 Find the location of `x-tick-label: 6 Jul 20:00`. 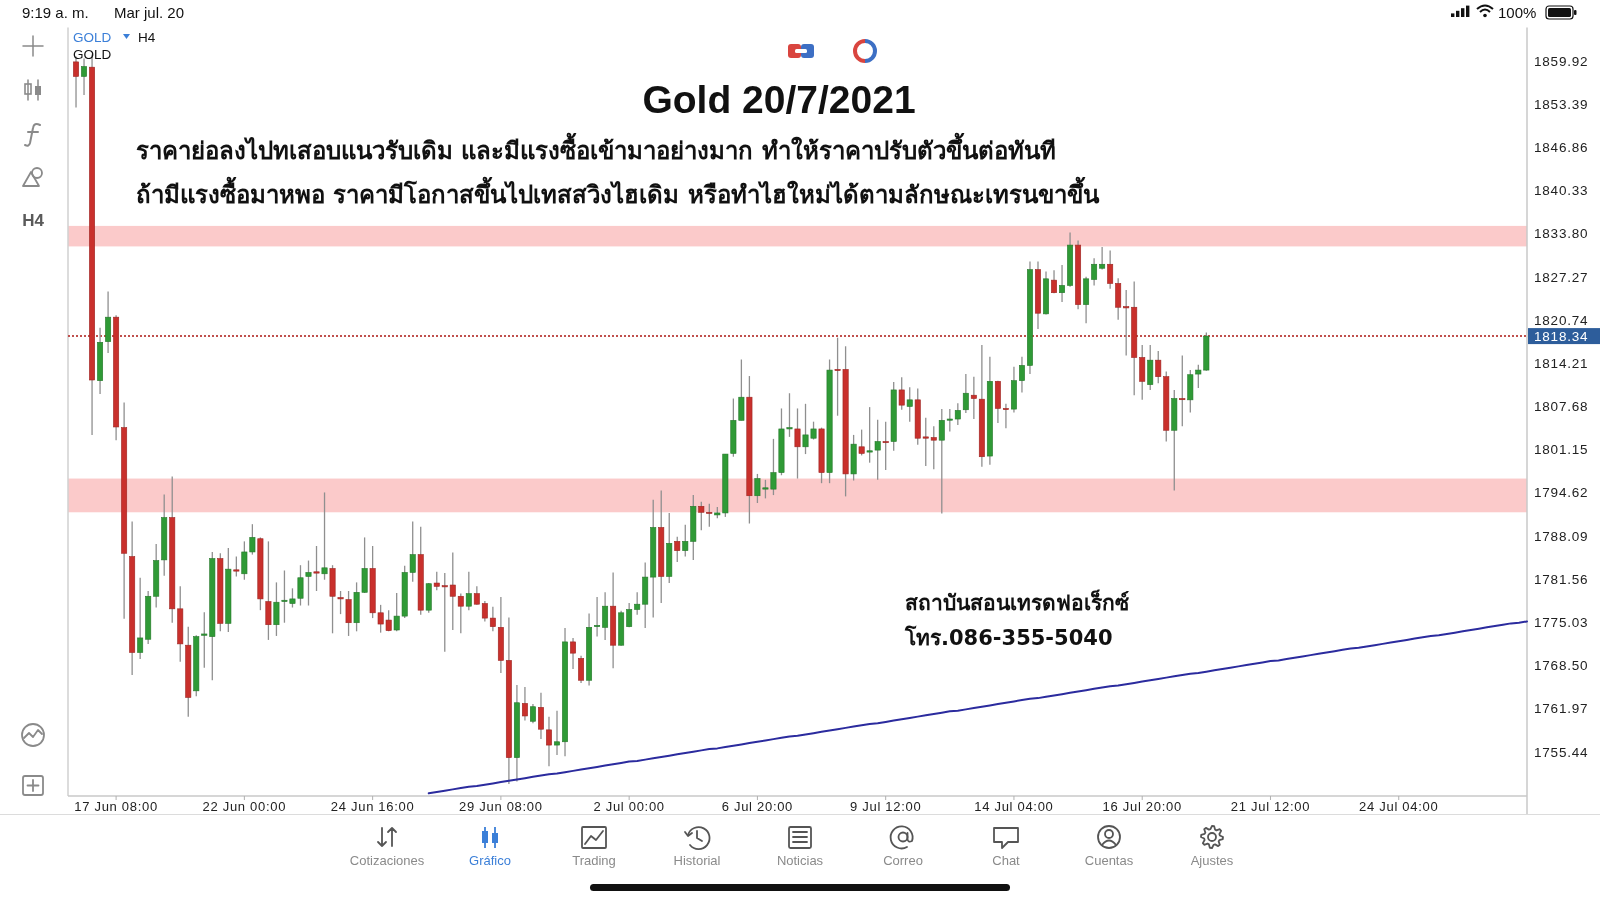

x-tick-label: 6 Jul 20:00 is located at coordinates (757, 806).